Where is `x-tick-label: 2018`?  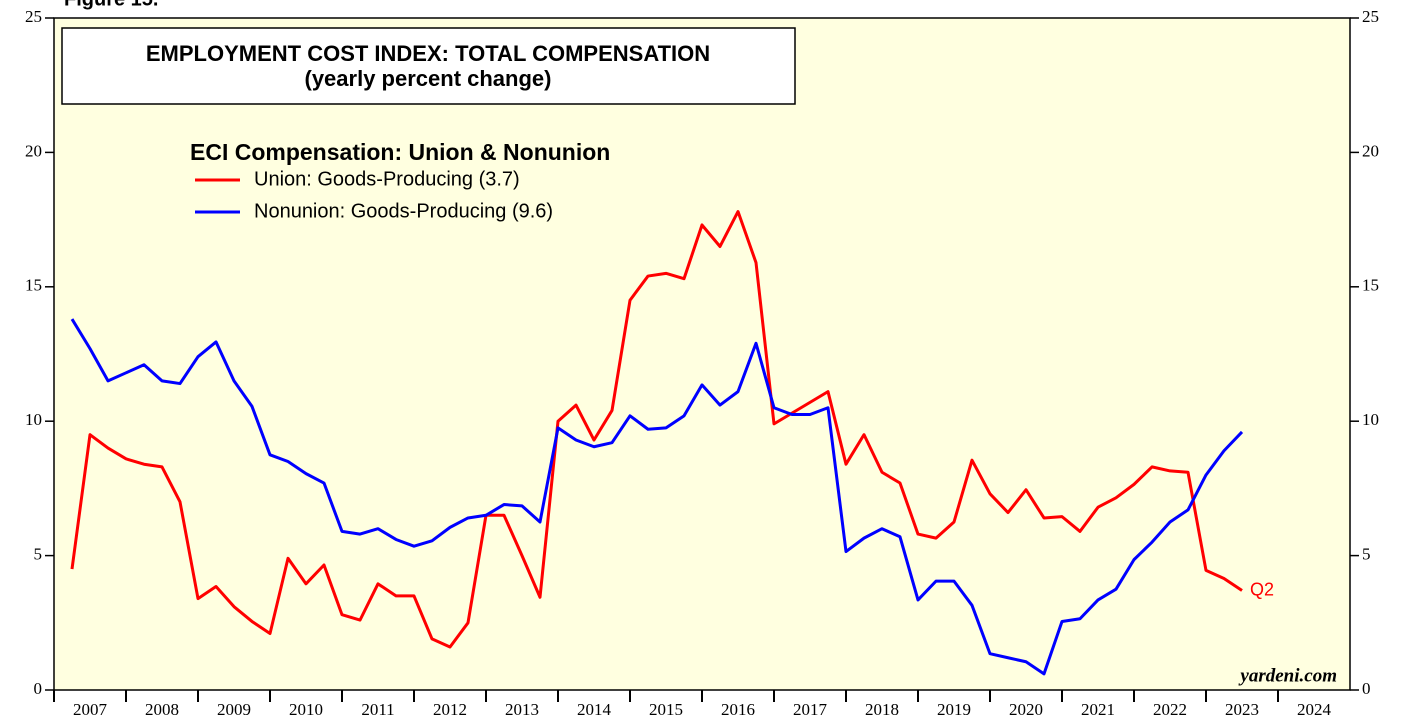 x-tick-label: 2018 is located at coordinates (882, 709).